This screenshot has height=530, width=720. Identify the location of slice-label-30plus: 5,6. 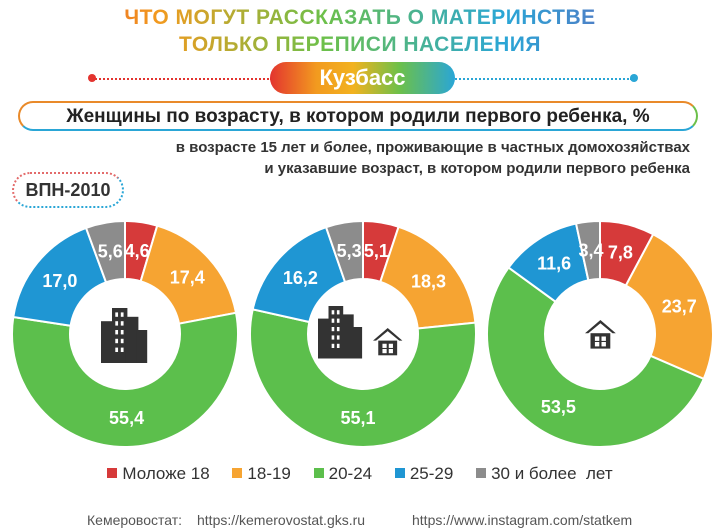
(110, 251).